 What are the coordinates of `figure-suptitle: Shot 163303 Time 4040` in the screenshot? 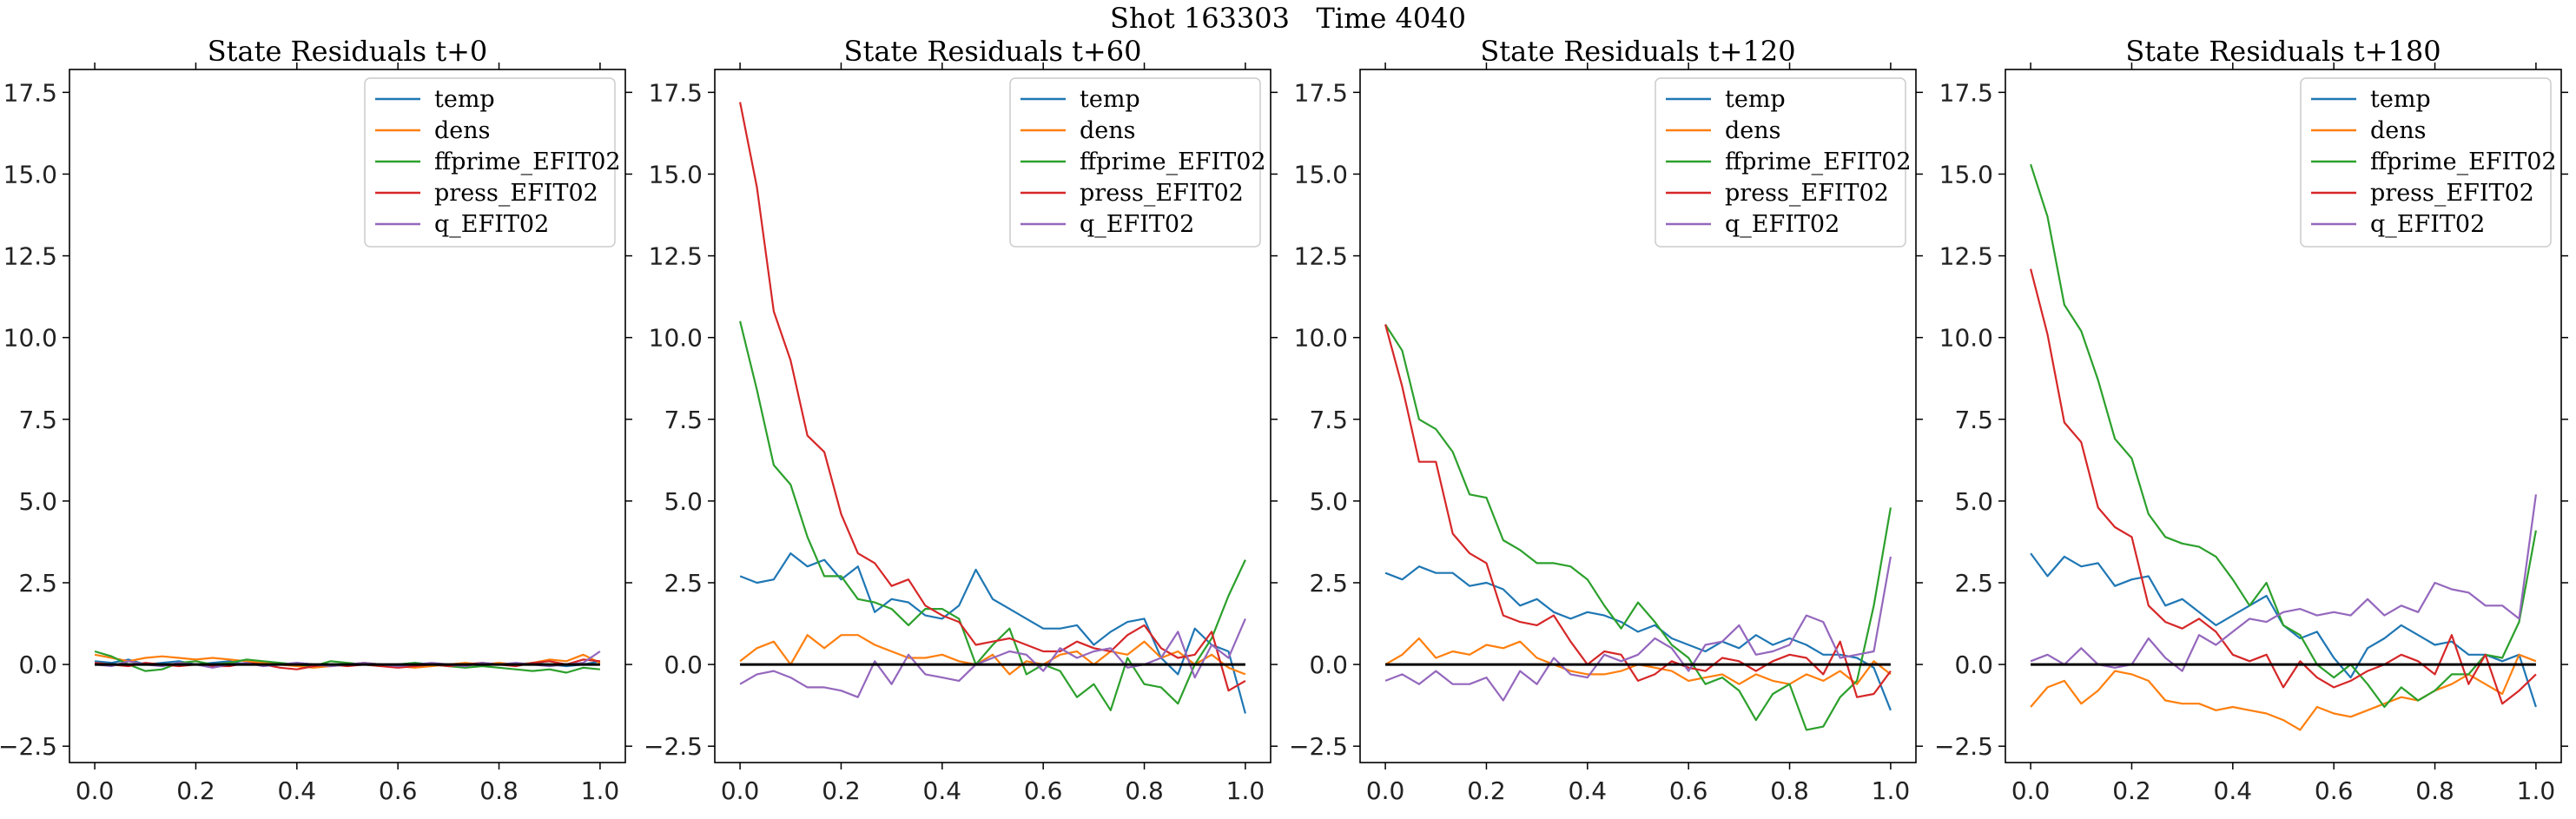 It's located at (1288, 18).